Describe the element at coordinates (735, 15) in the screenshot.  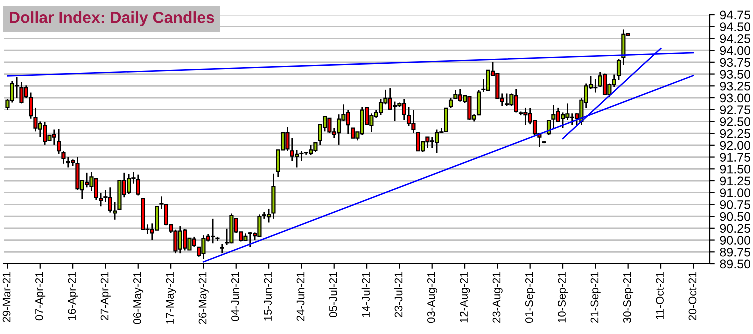
I see `y-tick-label: 94.75` at that location.